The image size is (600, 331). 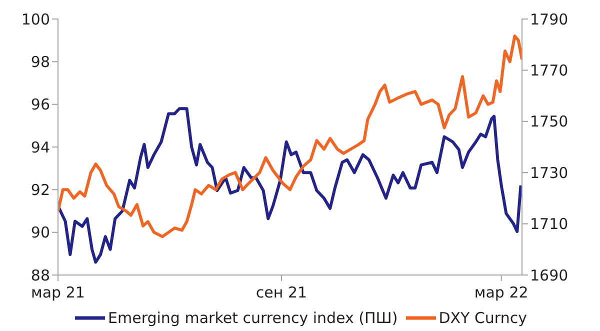 I want to click on y-tick-label: 100, so click(x=35, y=19).